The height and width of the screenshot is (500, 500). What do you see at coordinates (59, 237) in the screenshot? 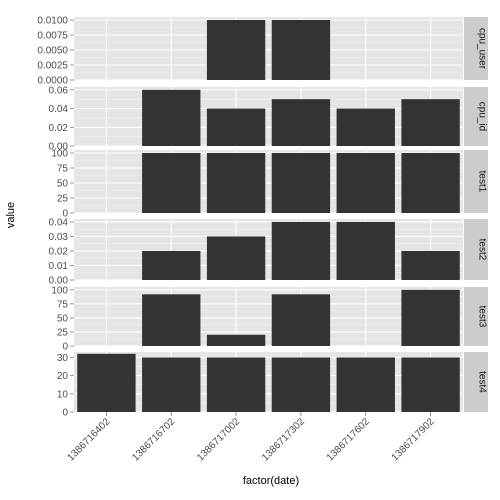
I see `y-tick-label: 0.03` at bounding box center [59, 237].